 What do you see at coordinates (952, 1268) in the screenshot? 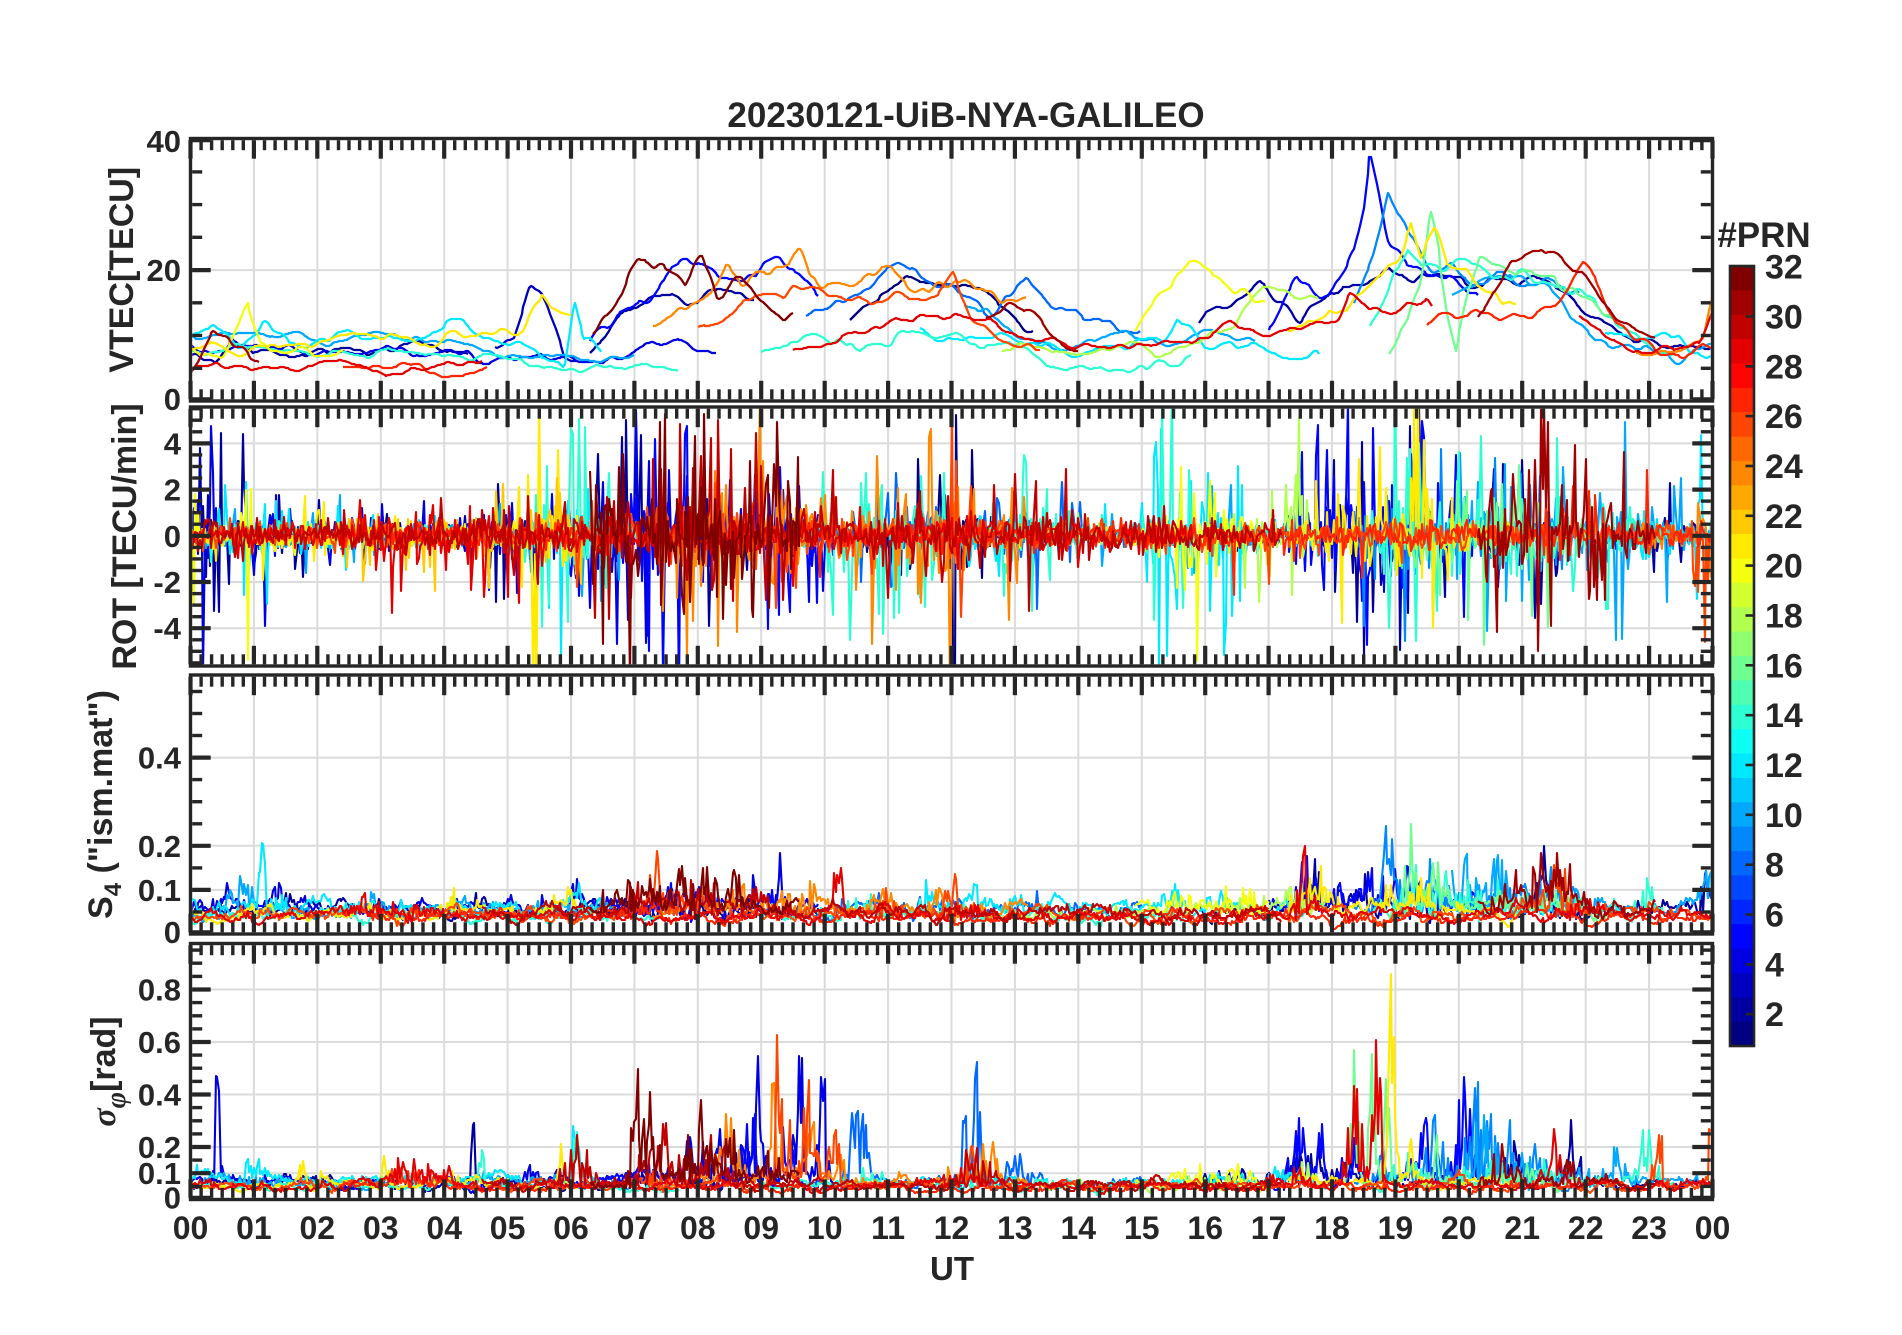
I see `svg-text: UT` at bounding box center [952, 1268].